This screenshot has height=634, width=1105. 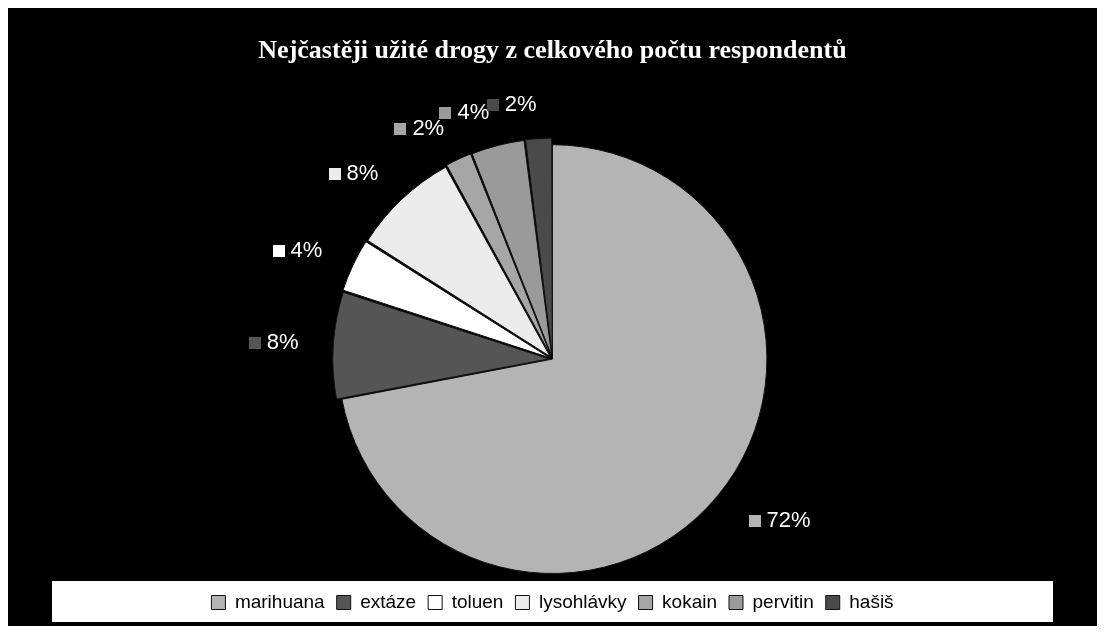 What do you see at coordinates (788, 520) in the screenshot?
I see `data-label: 72%` at bounding box center [788, 520].